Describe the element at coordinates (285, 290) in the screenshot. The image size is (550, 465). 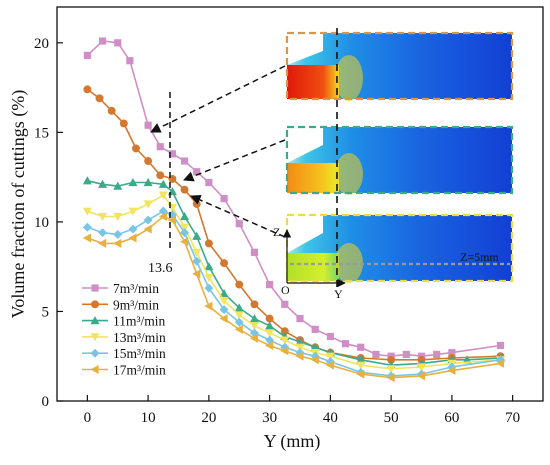
I see `inset-origin-label: O` at that location.